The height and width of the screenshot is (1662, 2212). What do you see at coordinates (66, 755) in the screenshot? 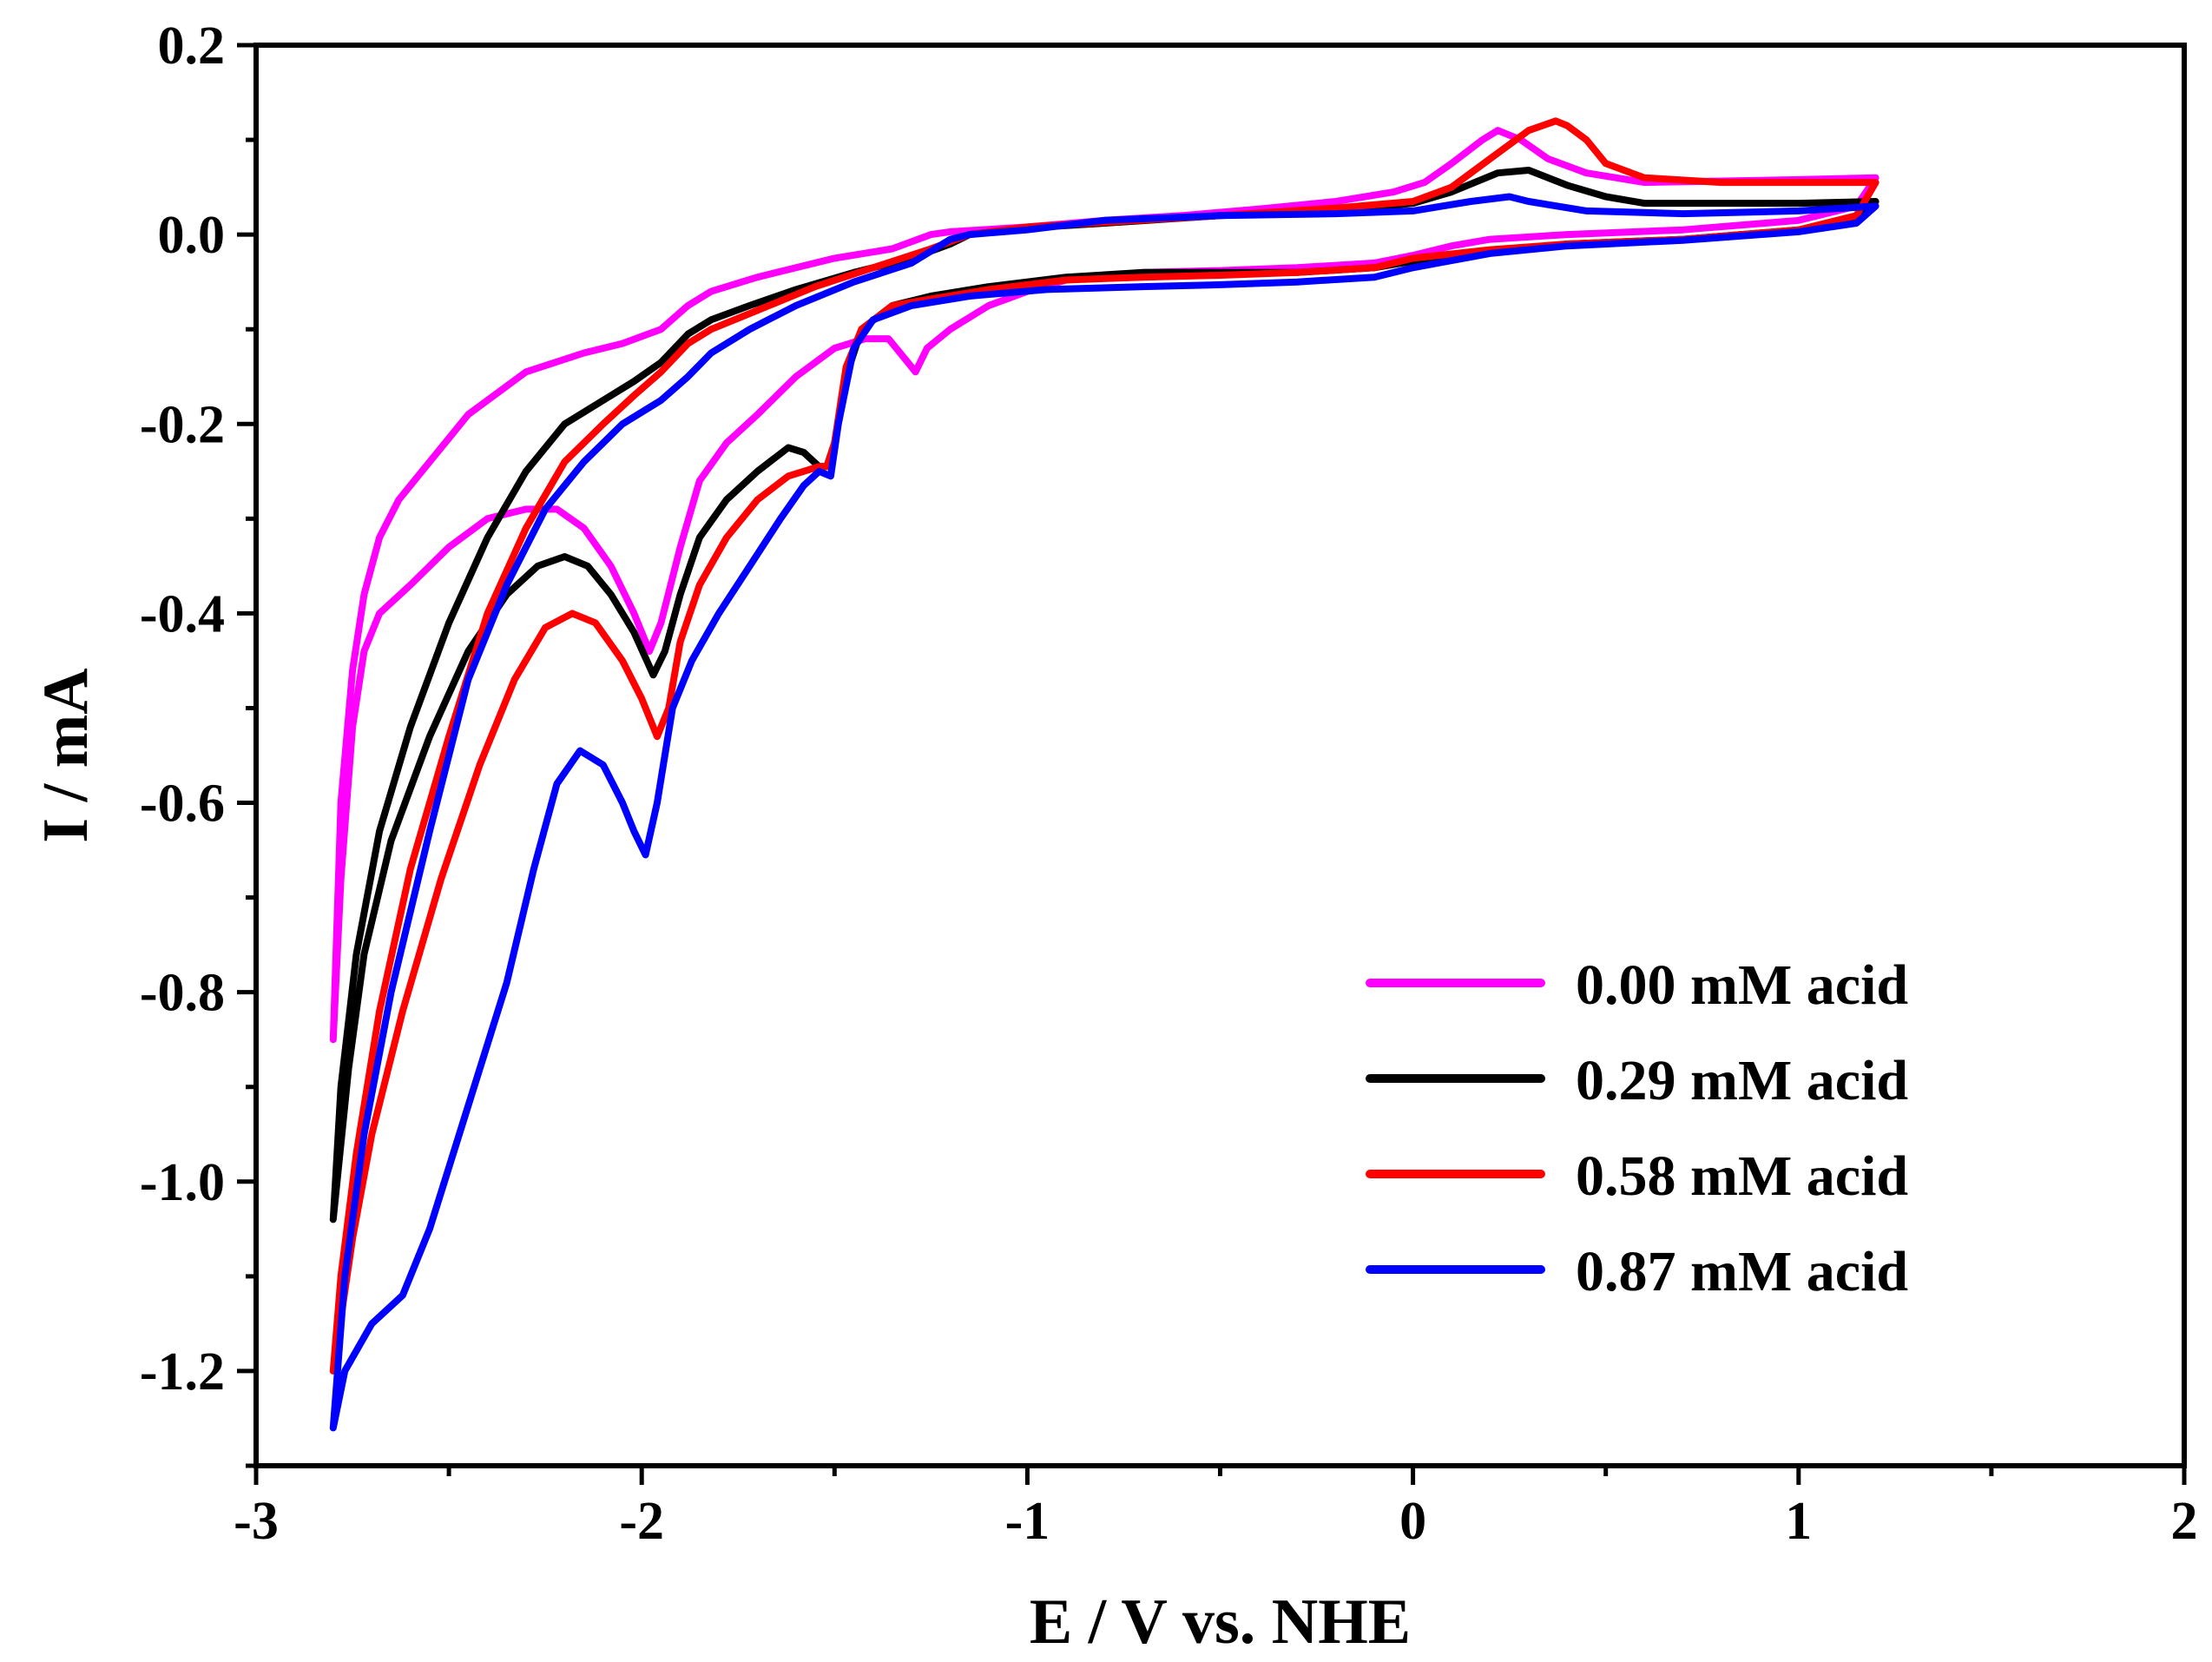
I see `y-axis-title: I / mA` at bounding box center [66, 755].